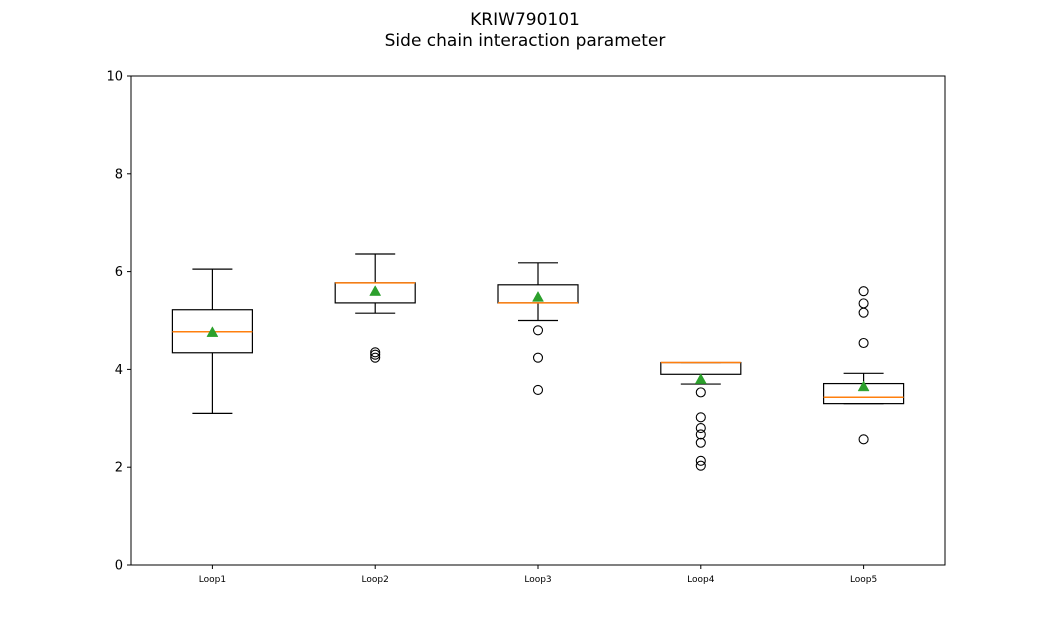 Image resolution: width=1050 pixels, height=635 pixels. What do you see at coordinates (375, 580) in the screenshot?
I see `x-tick-label: Loop2` at bounding box center [375, 580].